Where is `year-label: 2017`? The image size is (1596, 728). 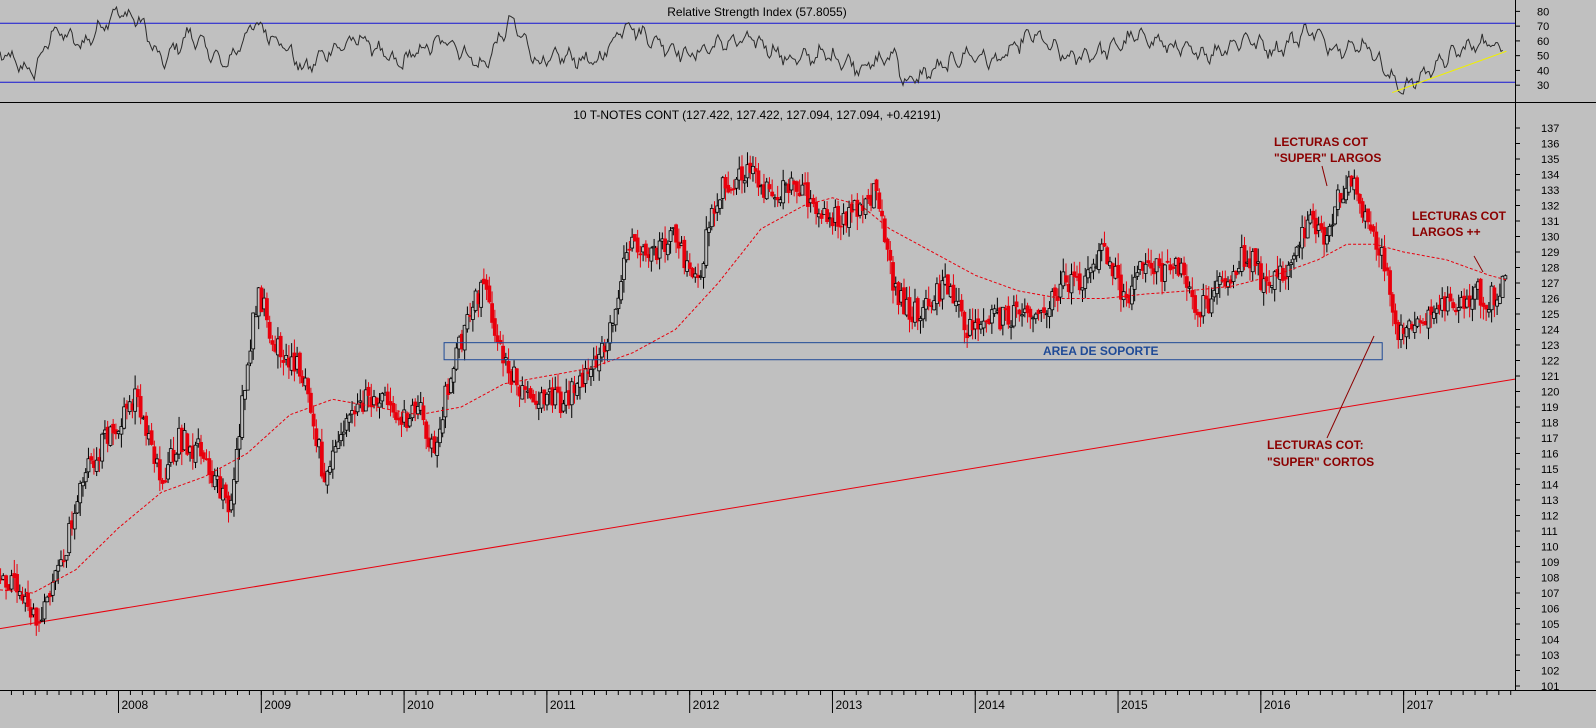 year-label: 2017 is located at coordinates (1420, 705).